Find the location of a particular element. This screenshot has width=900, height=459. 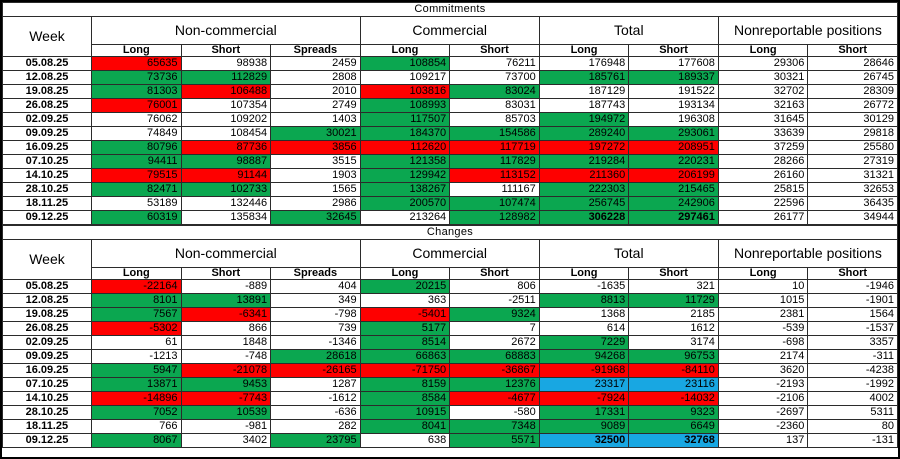

value-cell: 13871 is located at coordinates (136, 384).